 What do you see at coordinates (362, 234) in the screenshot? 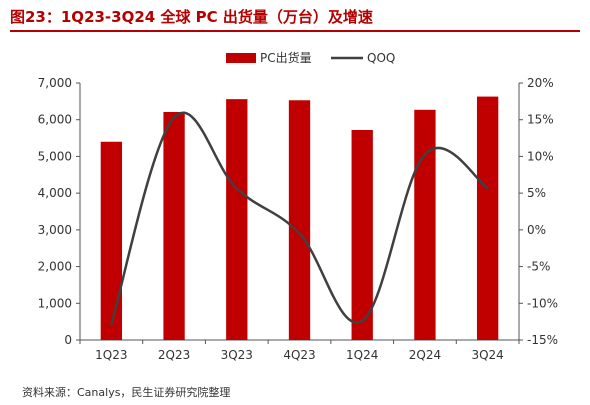
I see `bar-1Q24` at bounding box center [362, 234].